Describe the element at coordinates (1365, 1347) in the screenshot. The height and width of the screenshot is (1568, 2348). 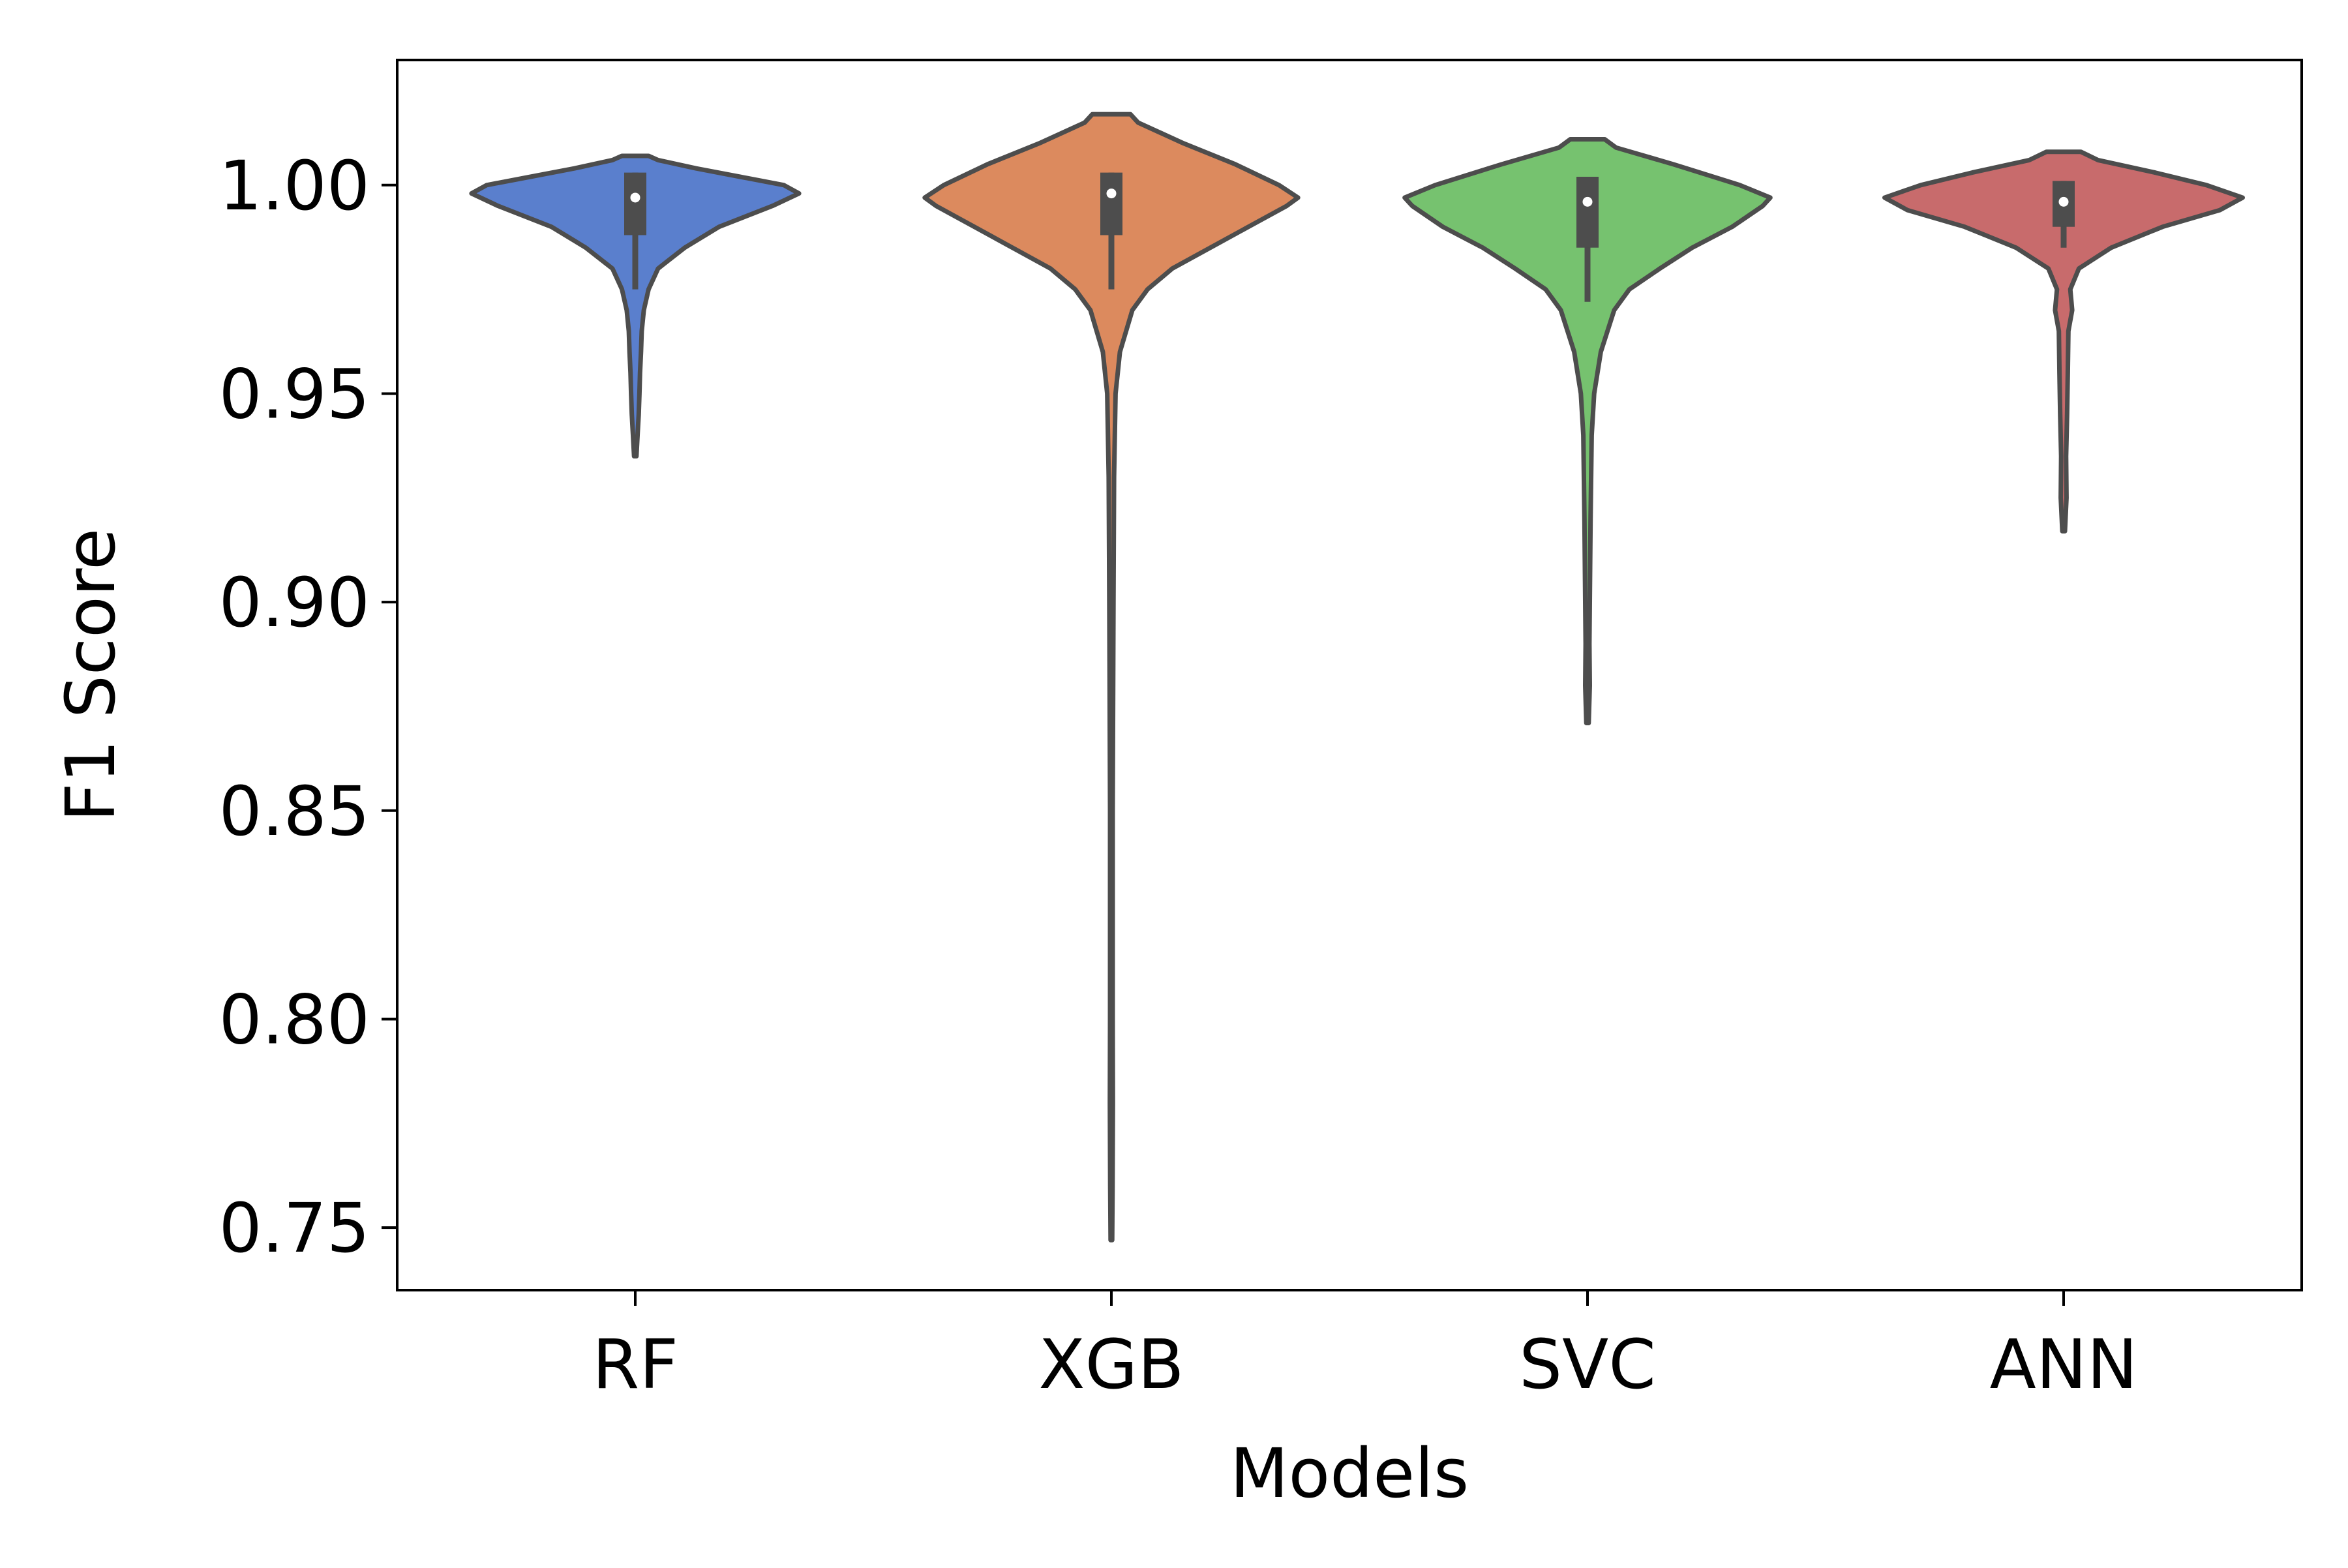
I see `x-axis: RF XGB SVC ANN` at that location.